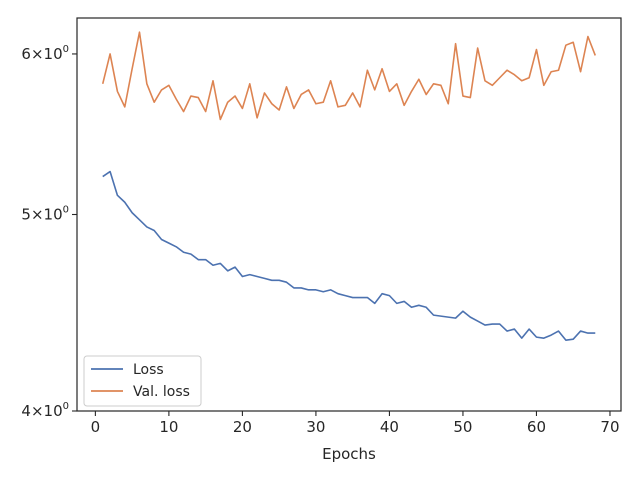  Describe the element at coordinates (389, 427) in the screenshot. I see `x-tick-label: 40` at that location.